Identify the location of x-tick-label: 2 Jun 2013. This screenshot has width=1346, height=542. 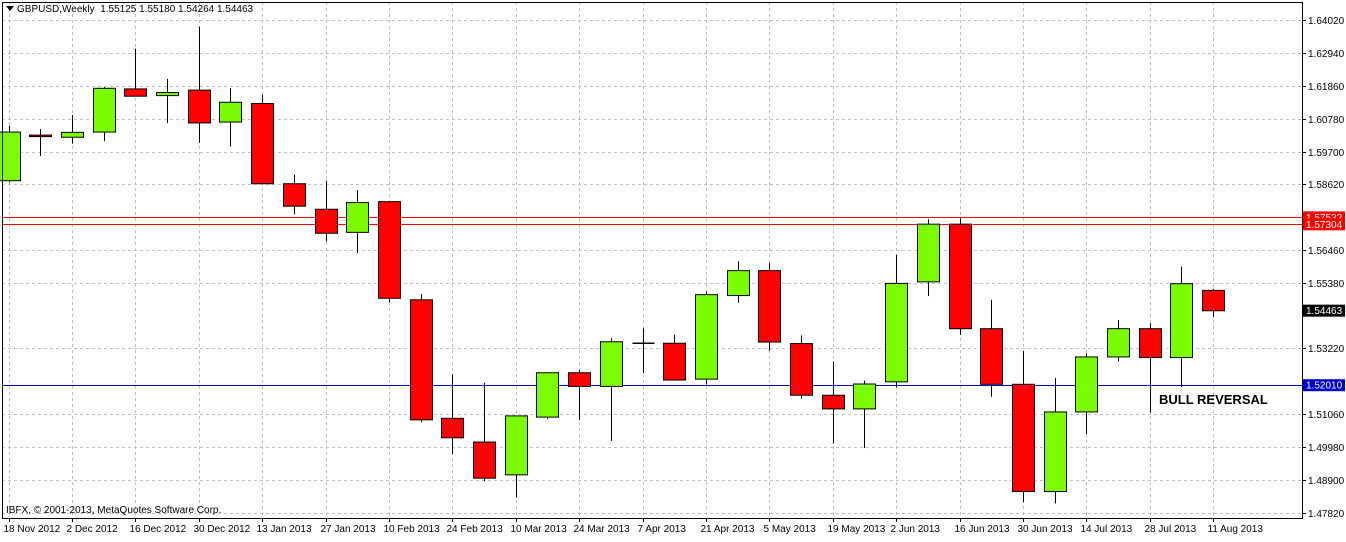
(916, 529).